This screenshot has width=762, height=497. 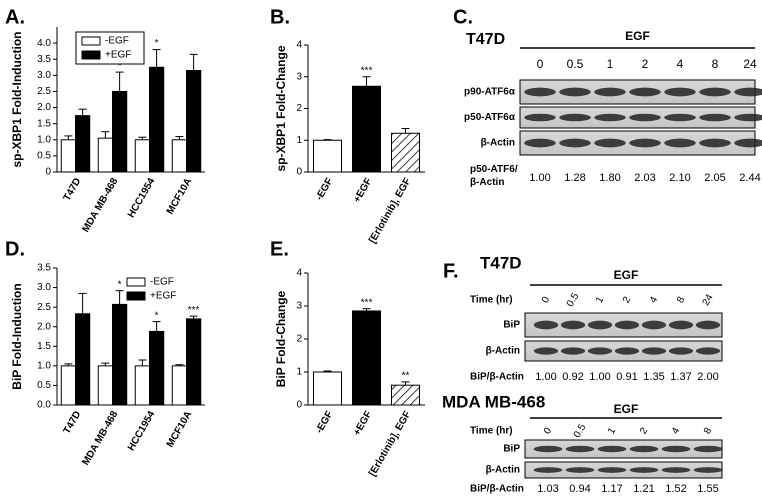 I want to click on significance: ***, so click(x=367, y=302).